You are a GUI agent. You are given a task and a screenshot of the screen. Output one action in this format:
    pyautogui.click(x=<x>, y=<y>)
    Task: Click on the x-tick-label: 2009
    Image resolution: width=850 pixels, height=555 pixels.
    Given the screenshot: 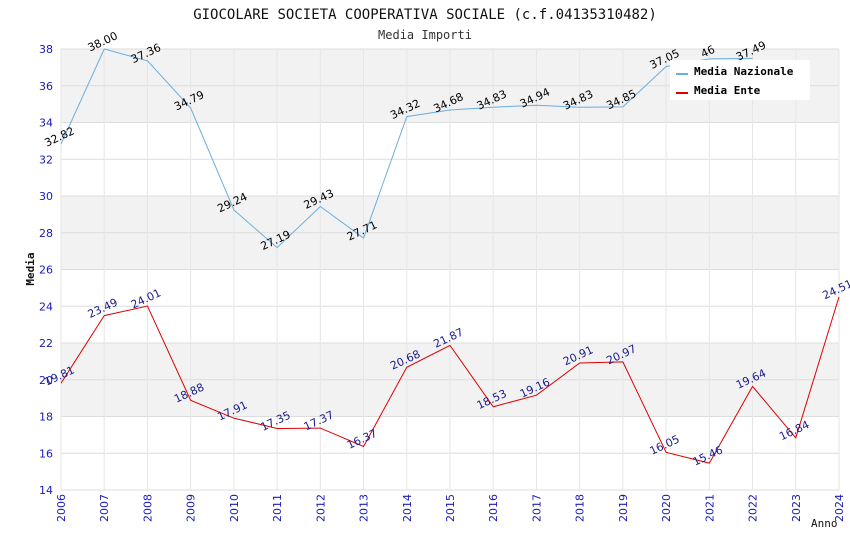 What is the action you would take?
    pyautogui.click(x=191, y=508)
    